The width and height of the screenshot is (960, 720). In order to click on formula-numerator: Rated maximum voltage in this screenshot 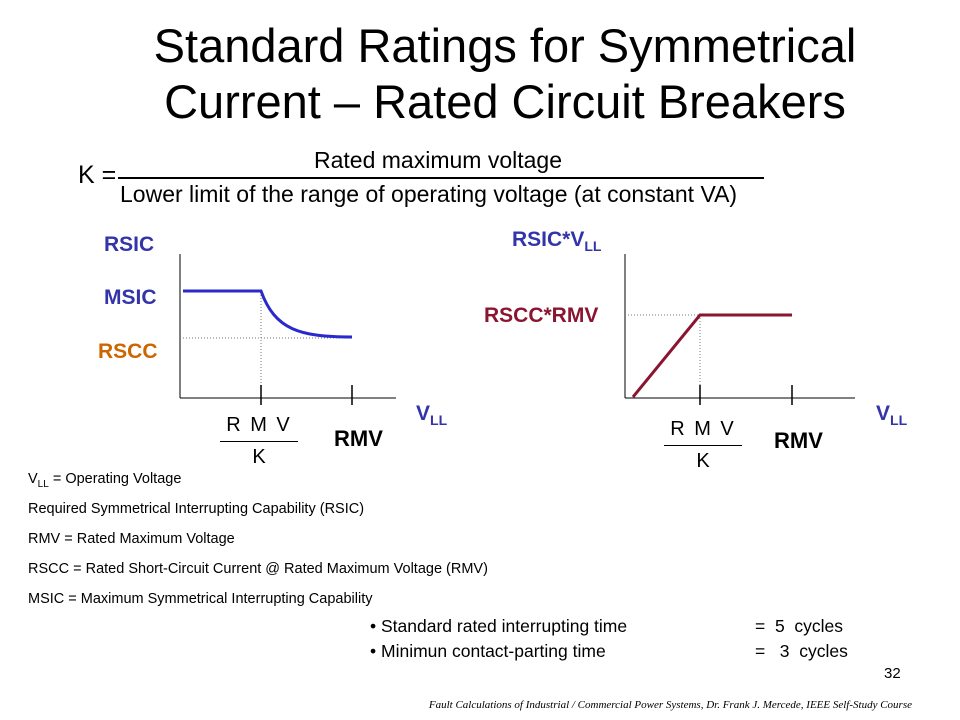, I will do `click(438, 160)`.